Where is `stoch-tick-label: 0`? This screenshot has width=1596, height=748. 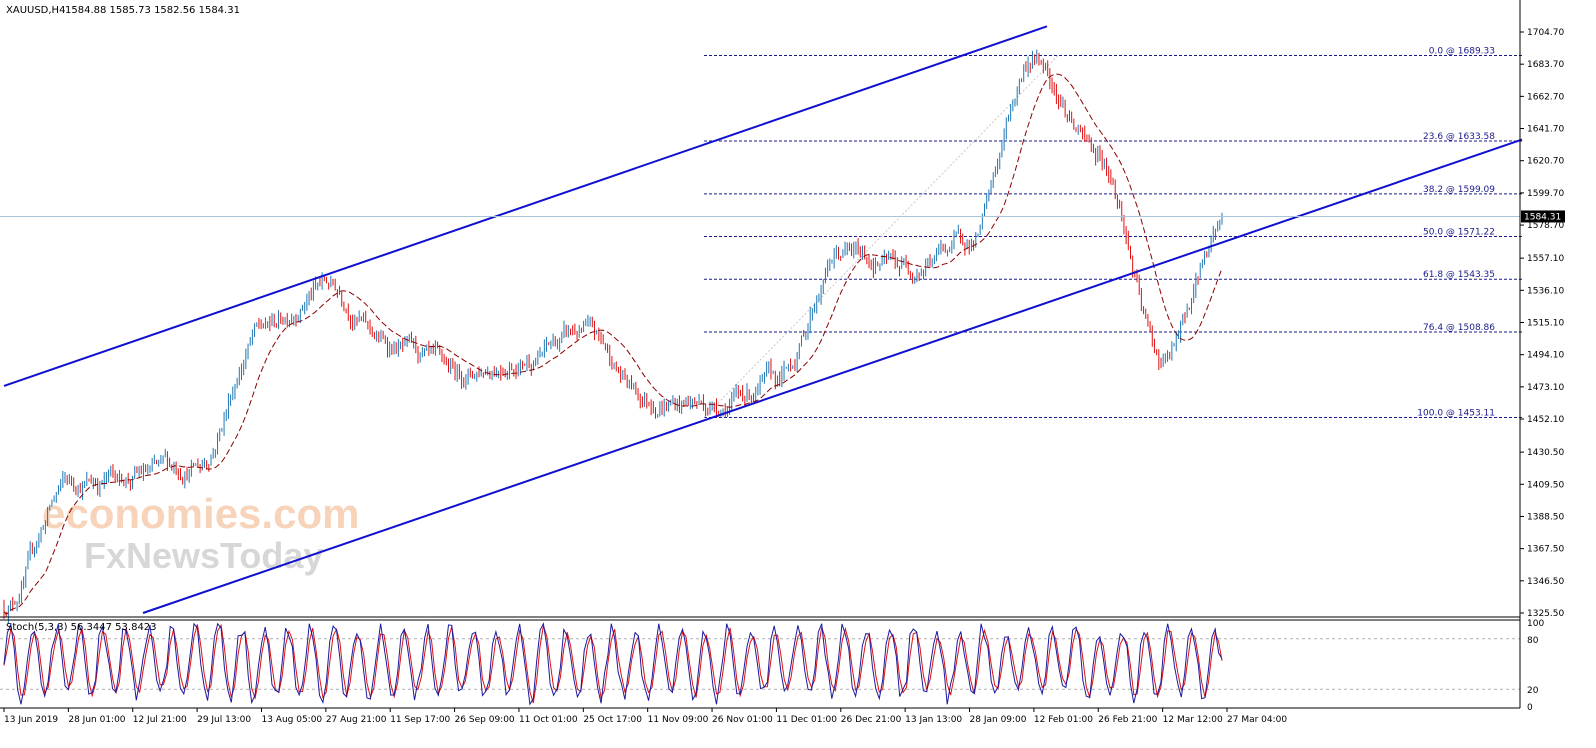
stoch-tick-label: 0 is located at coordinates (1530, 708).